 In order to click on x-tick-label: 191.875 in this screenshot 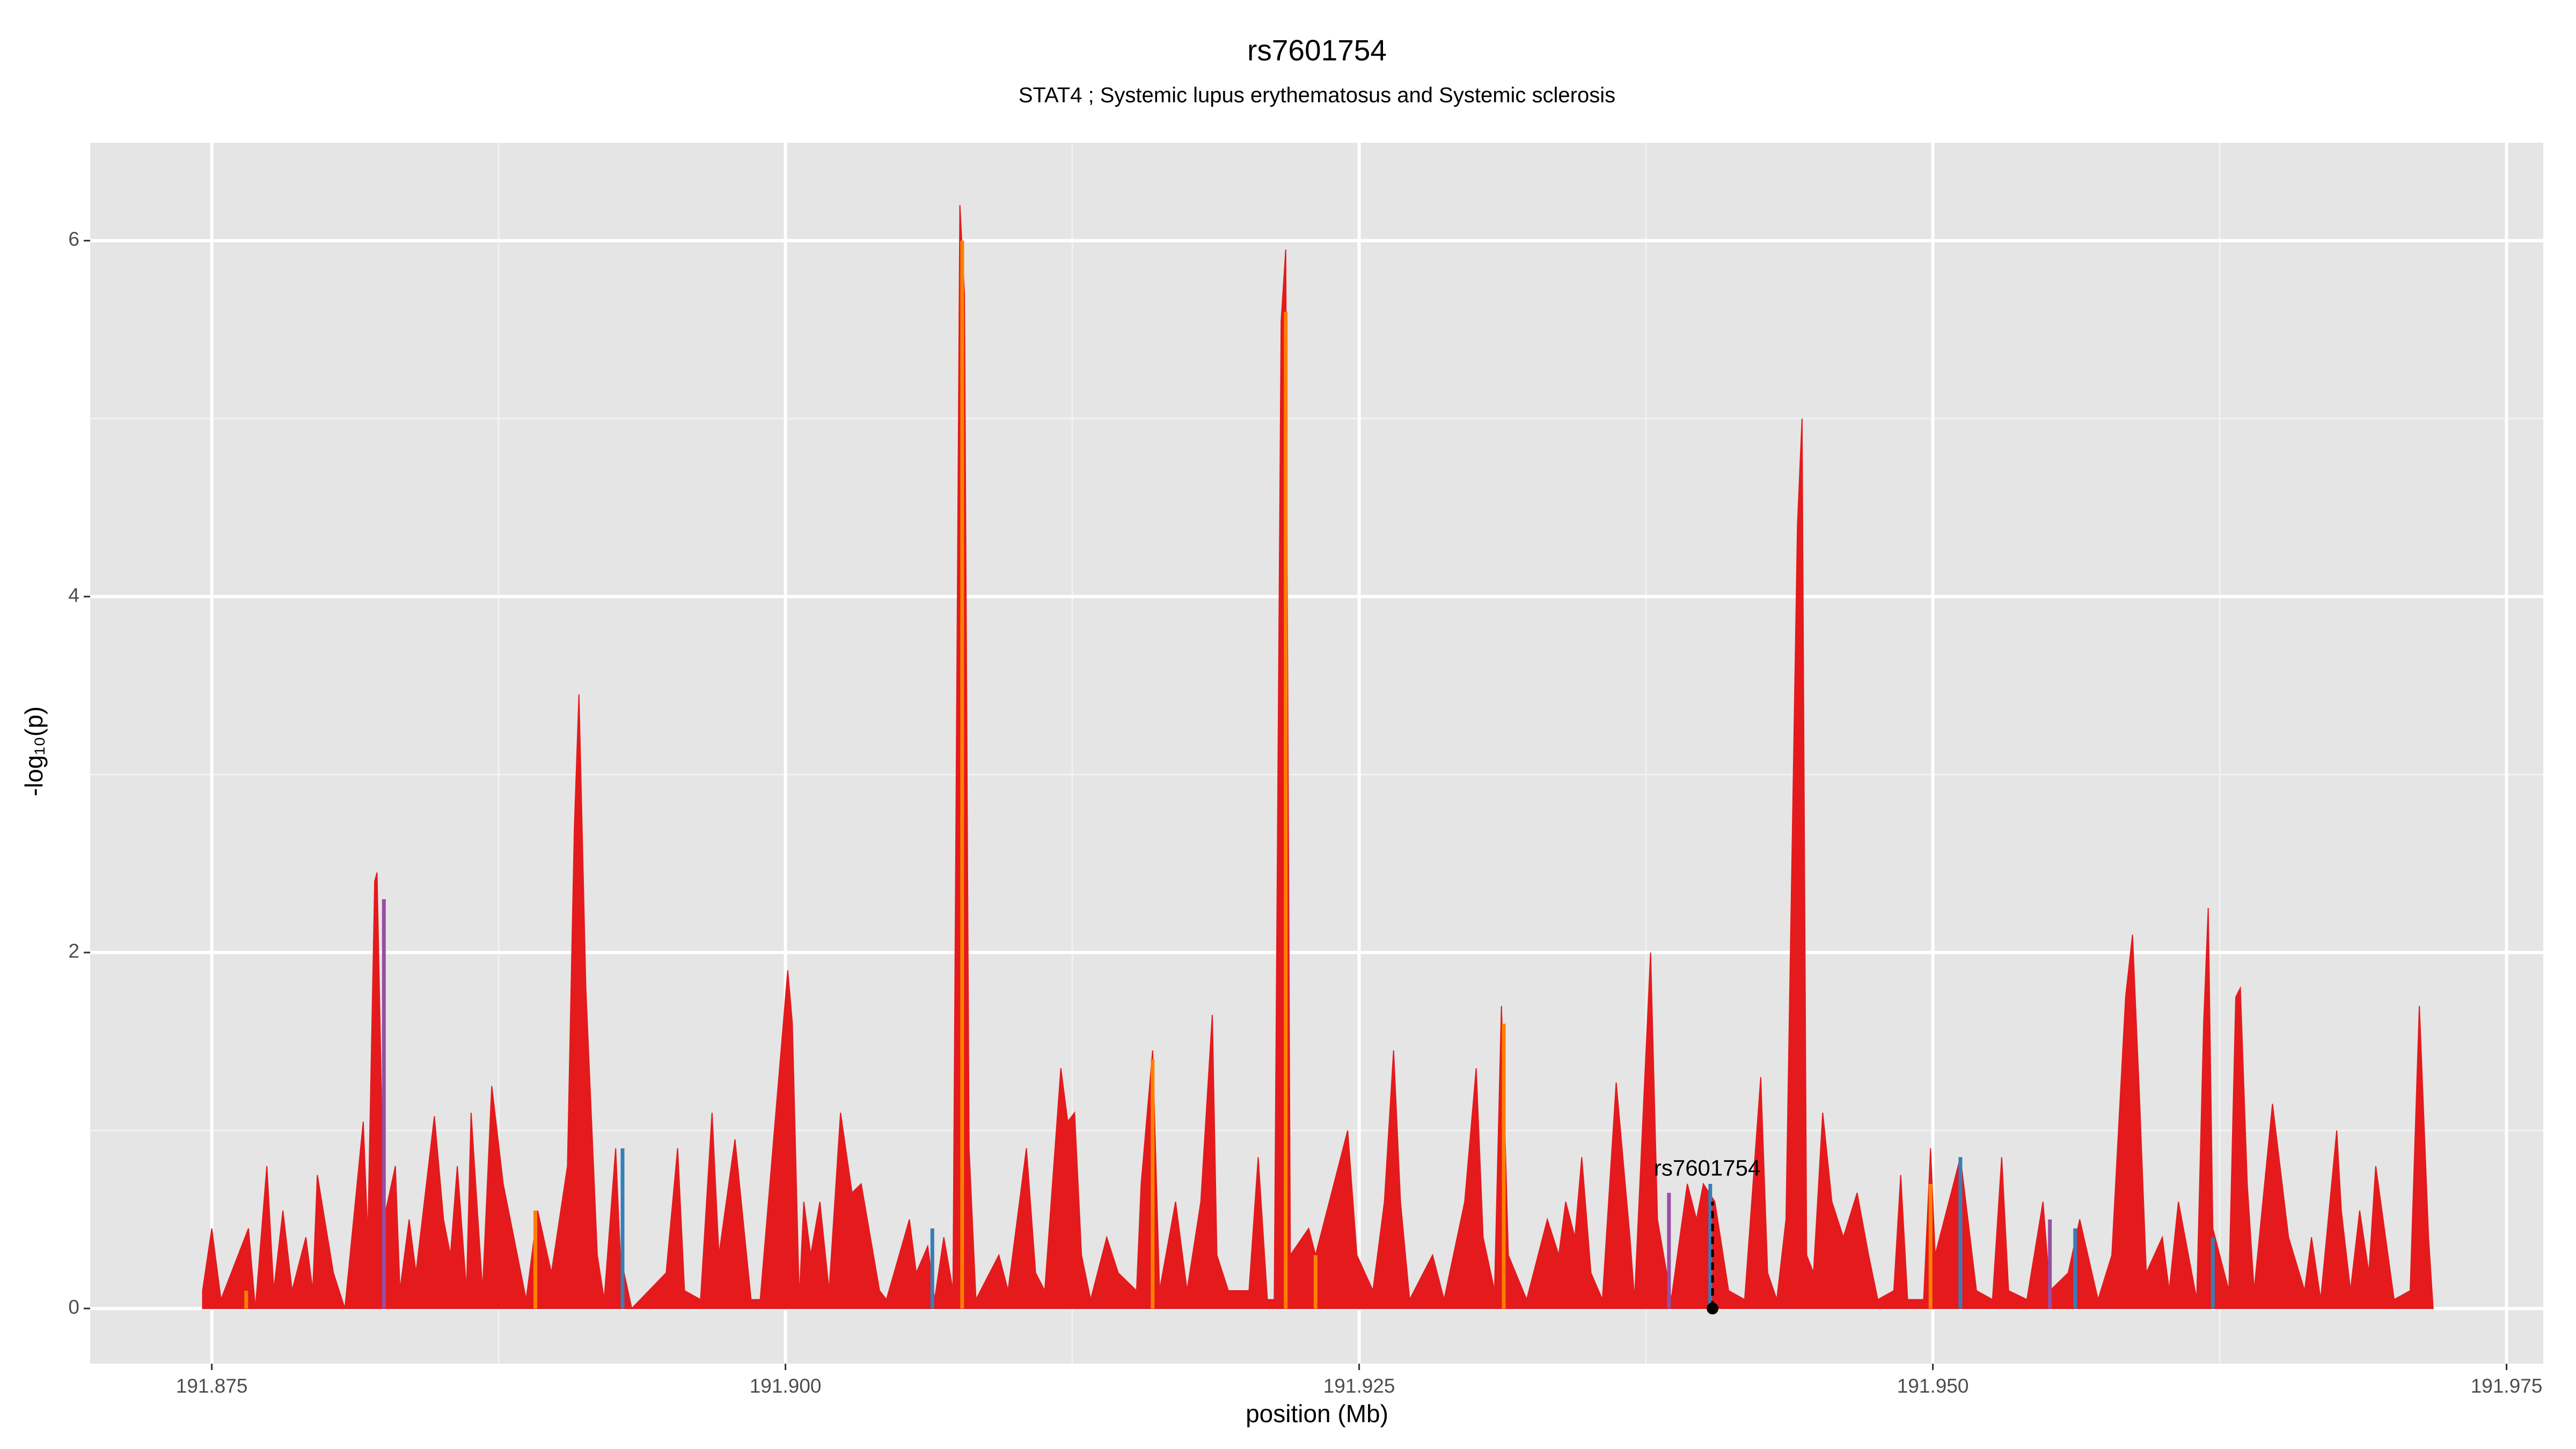, I will do `click(212, 1386)`.